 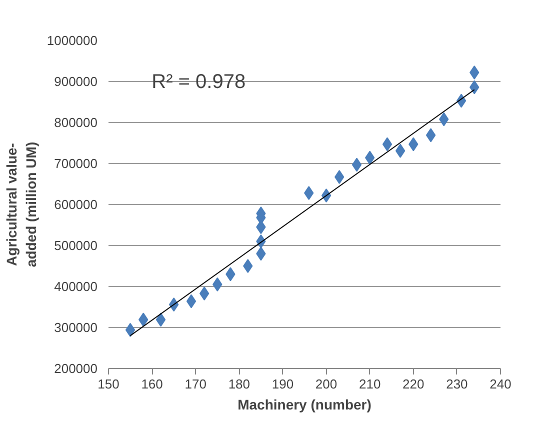 I want to click on x-tick-label: 210, so click(x=369, y=384).